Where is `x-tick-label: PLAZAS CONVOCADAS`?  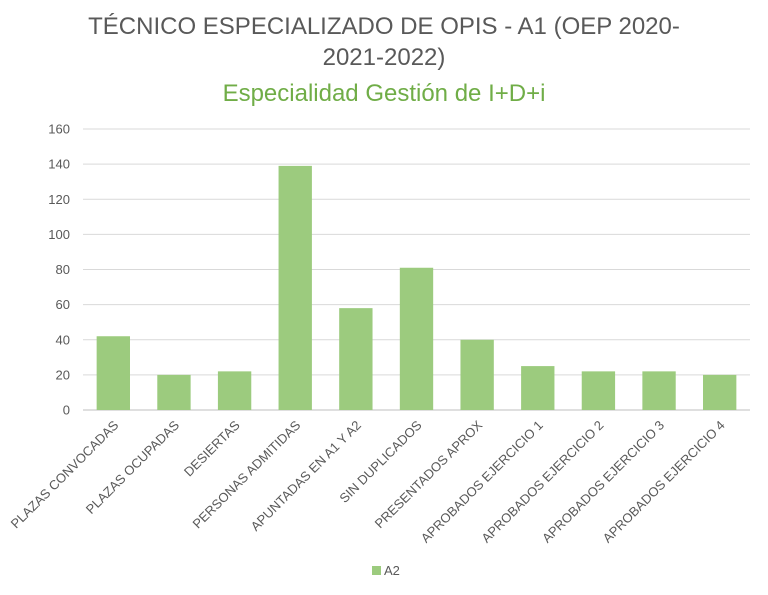
x-tick-label: PLAZAS CONVOCADAS is located at coordinates (65, 474).